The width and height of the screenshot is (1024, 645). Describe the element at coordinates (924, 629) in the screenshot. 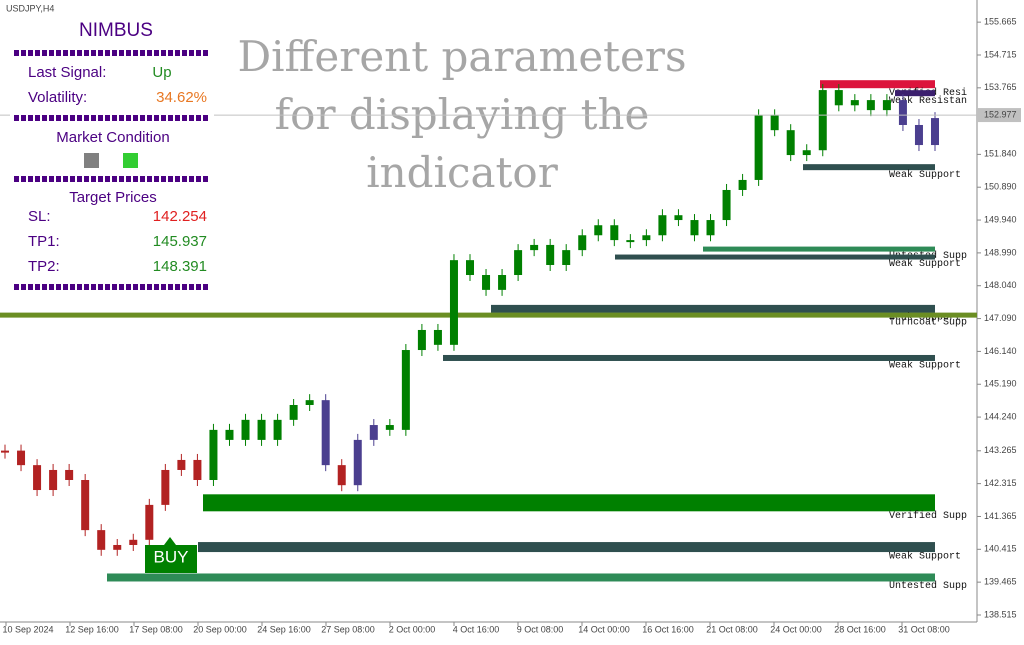

I see `x-tick-label: 31 Oct 08:00` at that location.